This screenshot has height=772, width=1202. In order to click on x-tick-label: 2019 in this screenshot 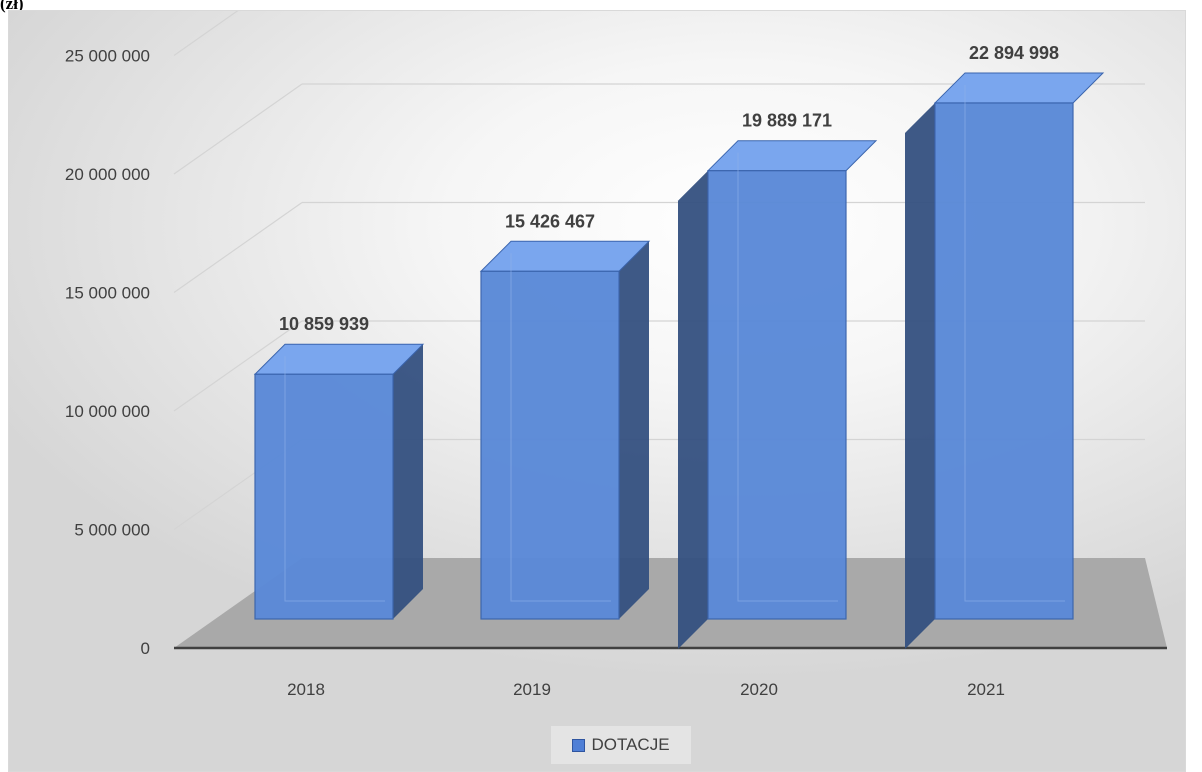, I will do `click(532, 689)`.